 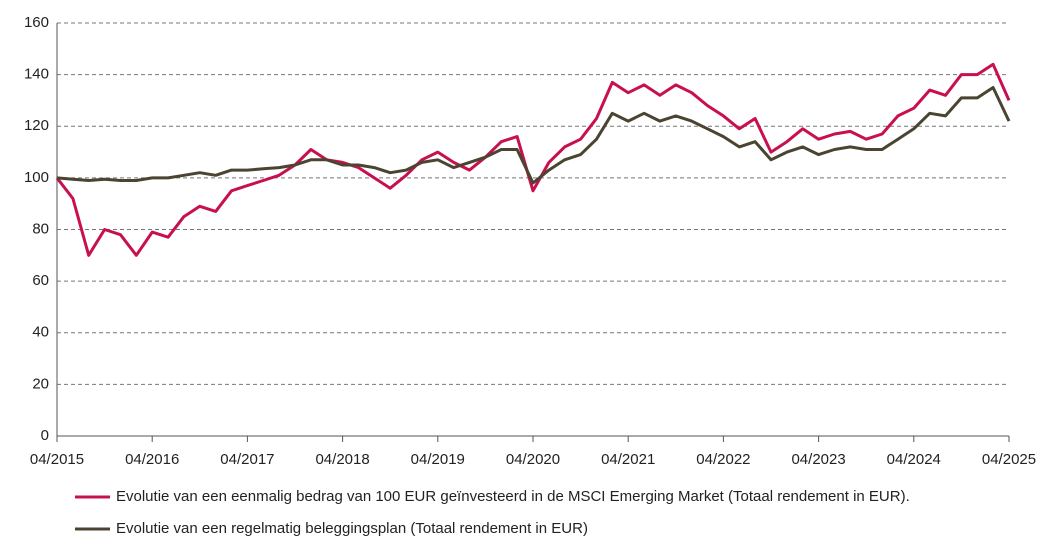 I want to click on x-tick-label: 04/2018, so click(x=342, y=459).